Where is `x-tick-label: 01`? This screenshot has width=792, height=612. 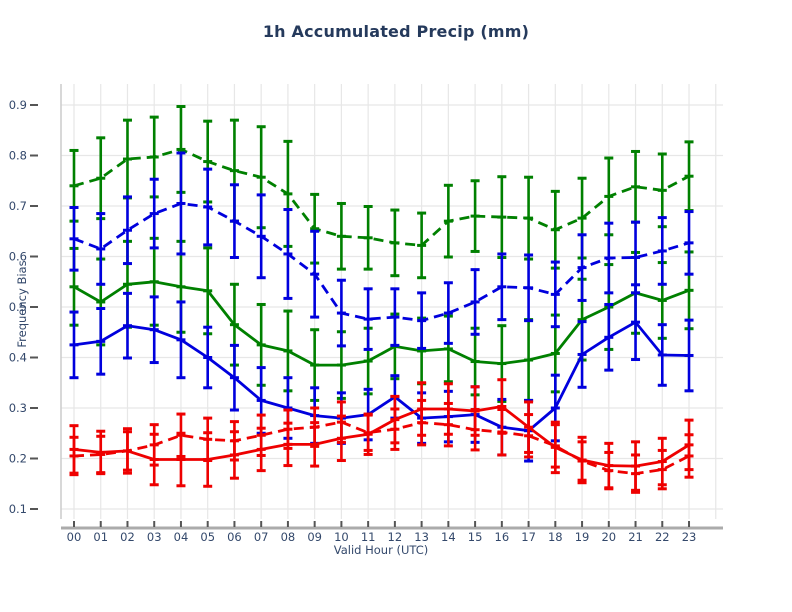 x-tick-label: 01 is located at coordinates (100, 537).